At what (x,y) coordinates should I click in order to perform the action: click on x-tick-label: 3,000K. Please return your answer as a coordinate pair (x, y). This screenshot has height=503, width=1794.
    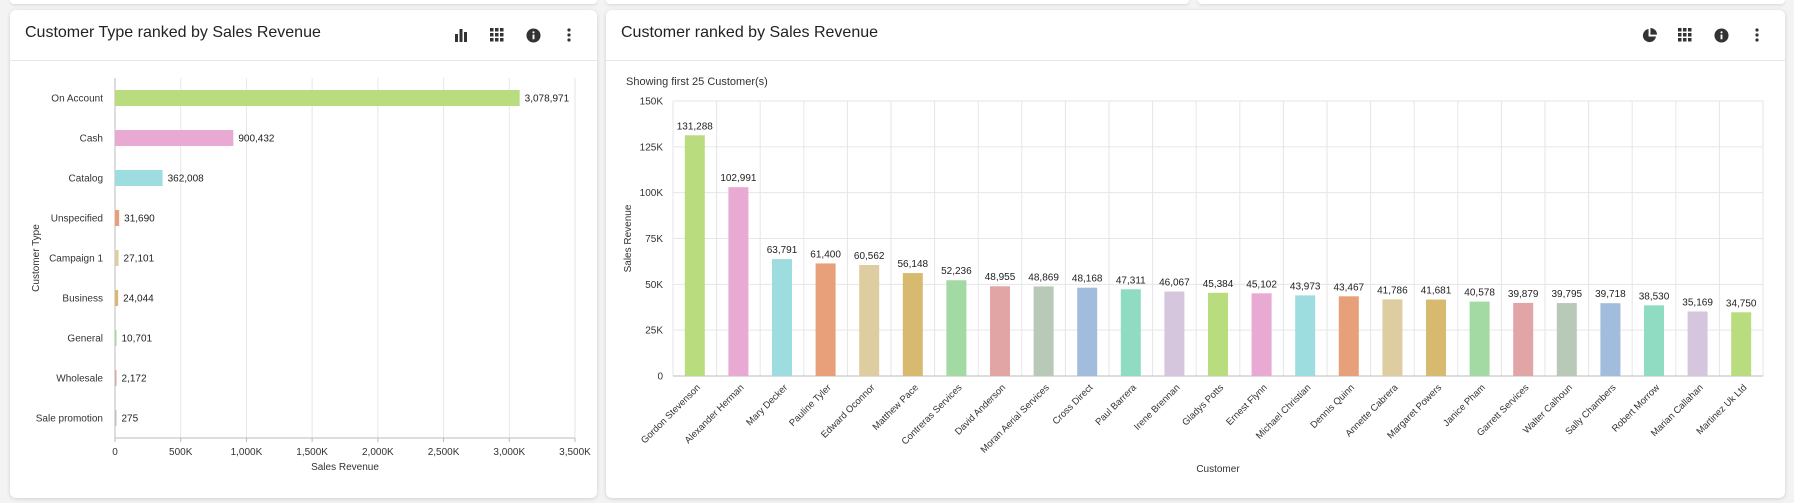
    Looking at the image, I should click on (509, 452).